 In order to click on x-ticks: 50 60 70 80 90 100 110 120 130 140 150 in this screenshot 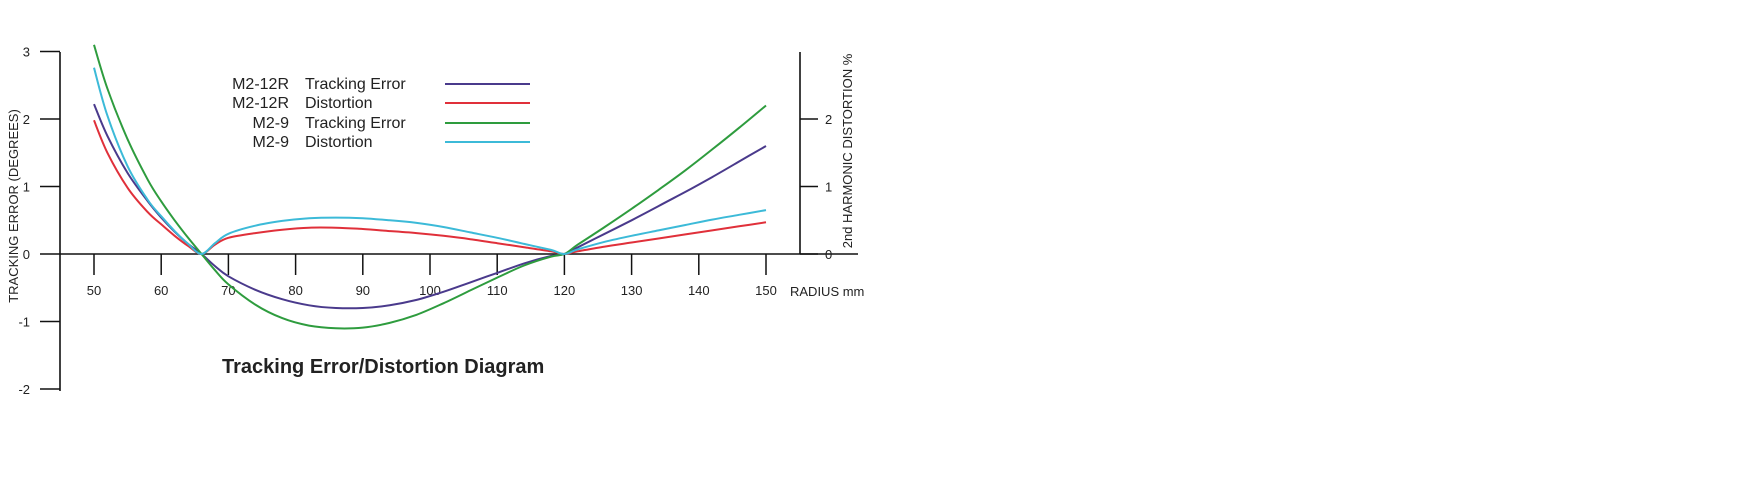, I will do `click(432, 276)`.